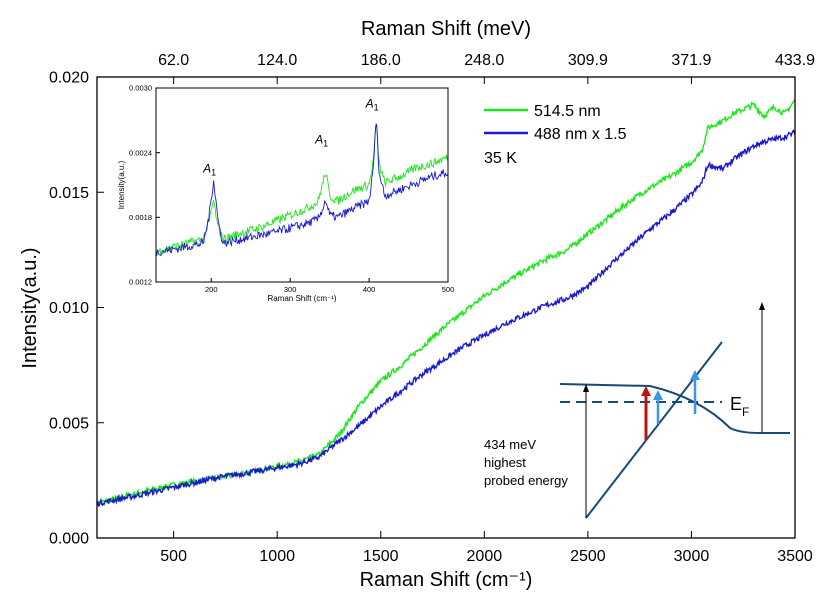 The image size is (830, 605). What do you see at coordinates (211, 289) in the screenshot?
I see `inset-x-tick-label: 200` at bounding box center [211, 289].